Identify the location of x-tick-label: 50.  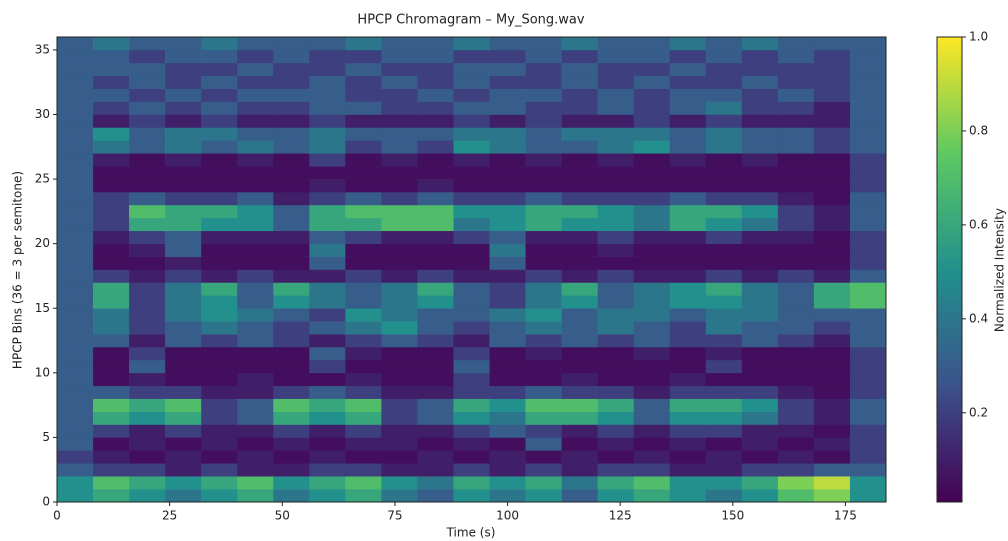
(282, 516).